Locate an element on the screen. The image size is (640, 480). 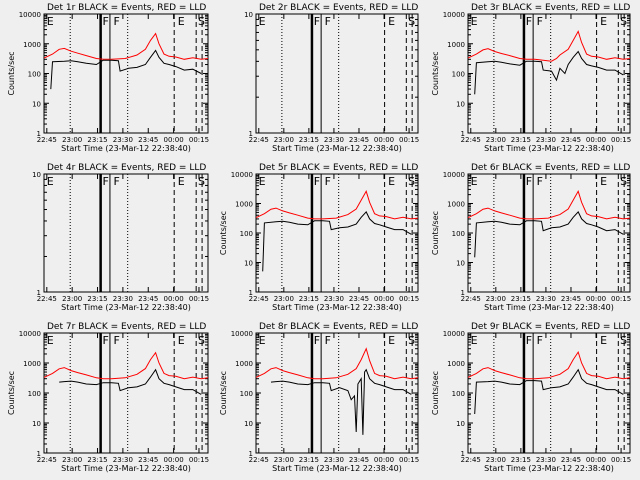
detector-name: Det 2r is located at coordinates (273, 8).